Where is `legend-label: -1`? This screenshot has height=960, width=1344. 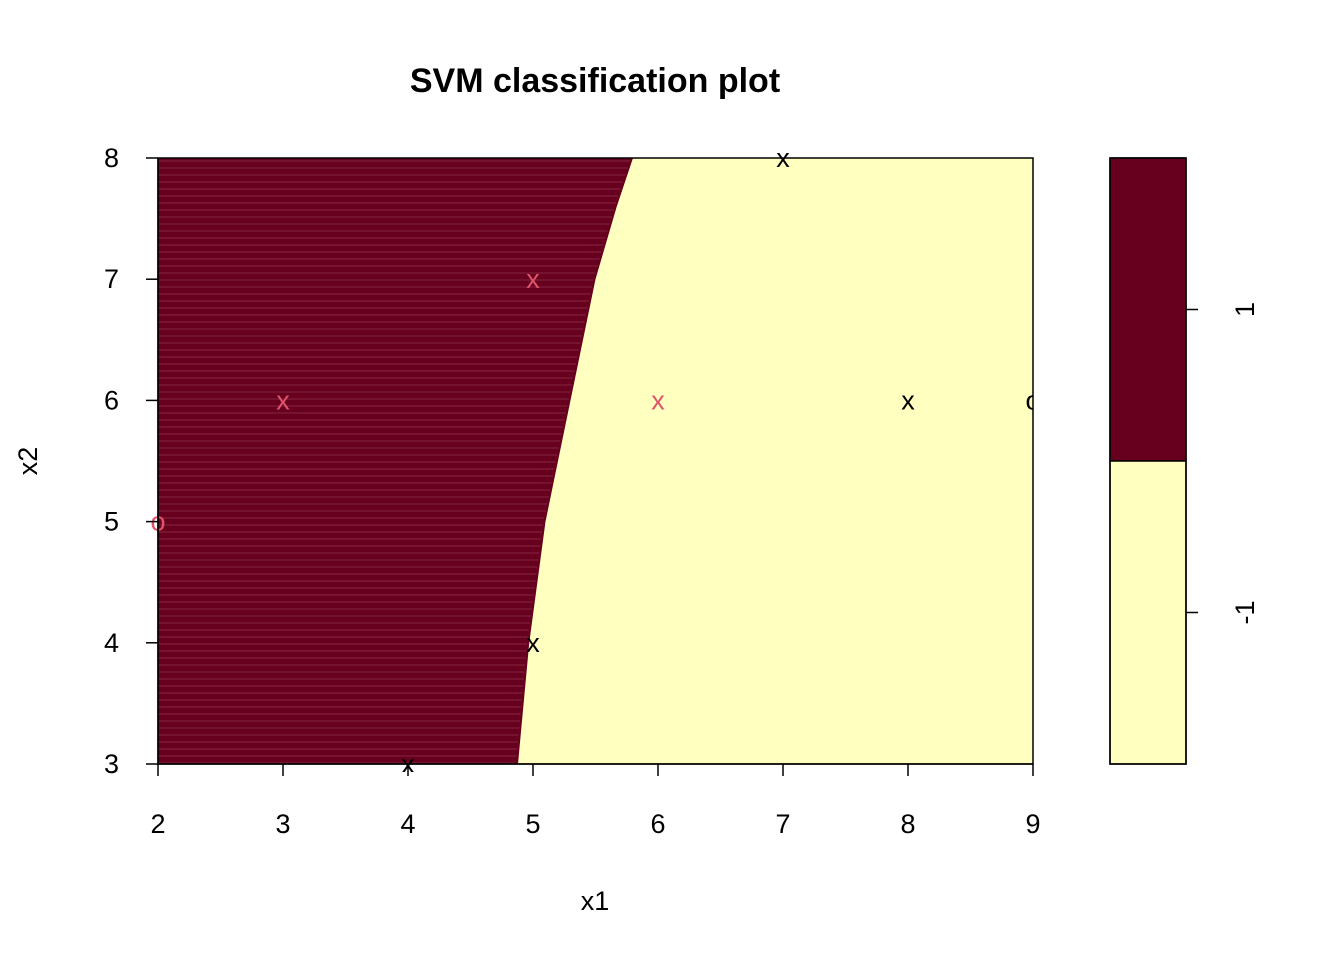 legend-label: -1 is located at coordinates (1245, 612).